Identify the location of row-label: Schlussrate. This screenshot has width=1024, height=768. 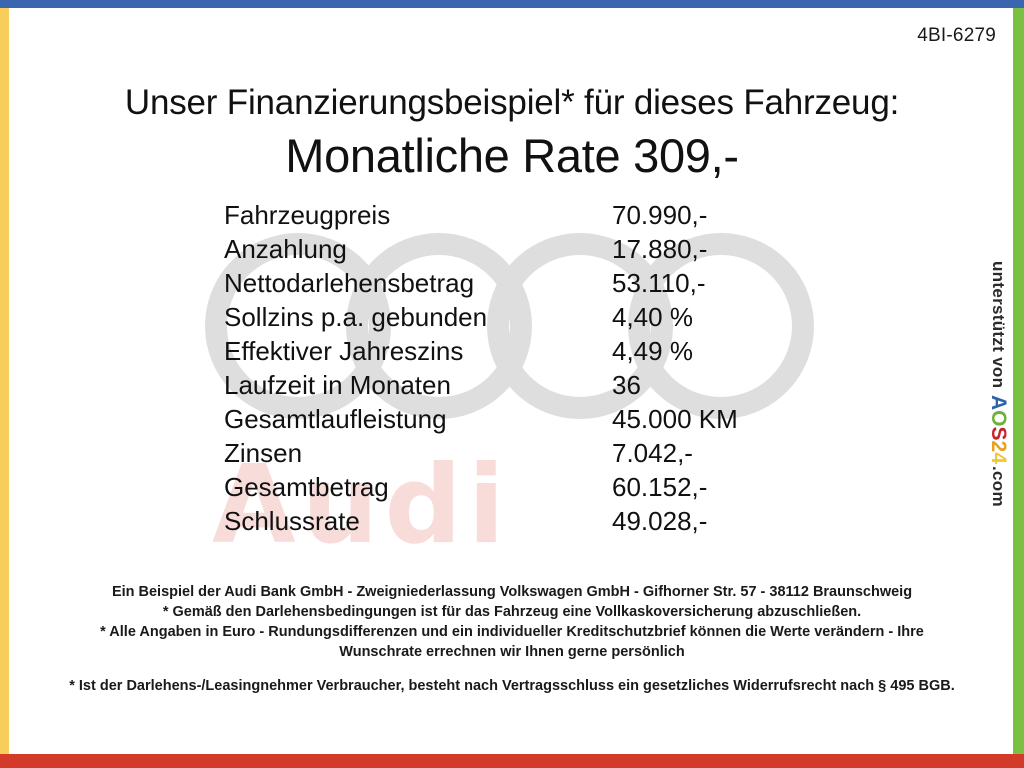
(292, 521).